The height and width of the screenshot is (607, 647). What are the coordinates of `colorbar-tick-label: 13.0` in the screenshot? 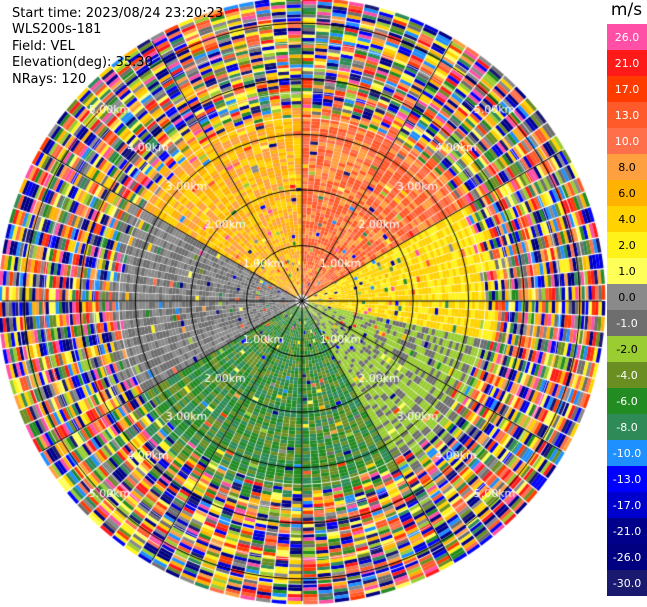 It's located at (627, 115).